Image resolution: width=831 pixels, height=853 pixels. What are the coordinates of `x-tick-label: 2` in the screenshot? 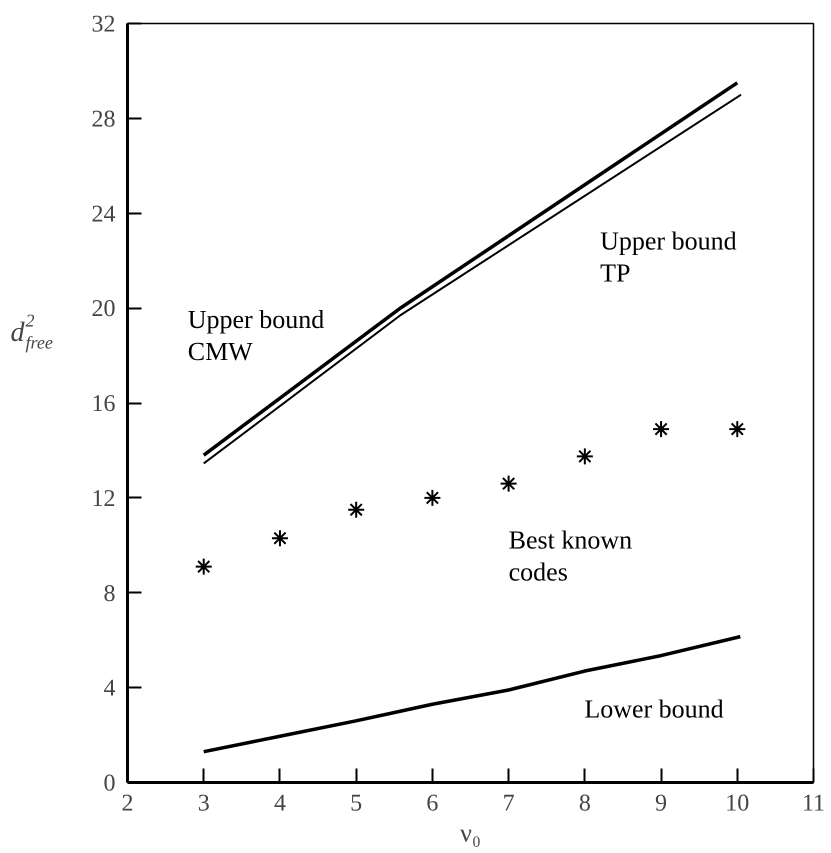 It's located at (128, 803).